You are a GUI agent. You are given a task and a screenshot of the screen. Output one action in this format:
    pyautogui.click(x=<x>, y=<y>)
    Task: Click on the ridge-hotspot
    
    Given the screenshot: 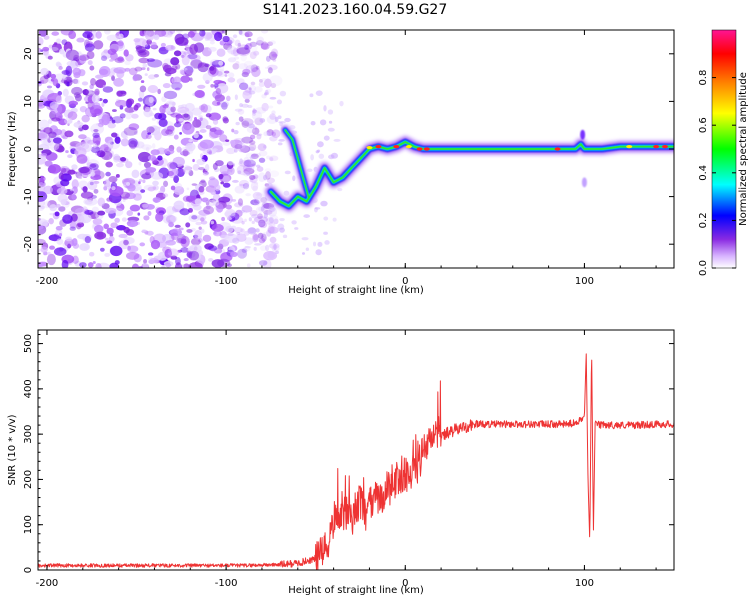 What is the action you would take?
    pyautogui.click(x=426, y=149)
    